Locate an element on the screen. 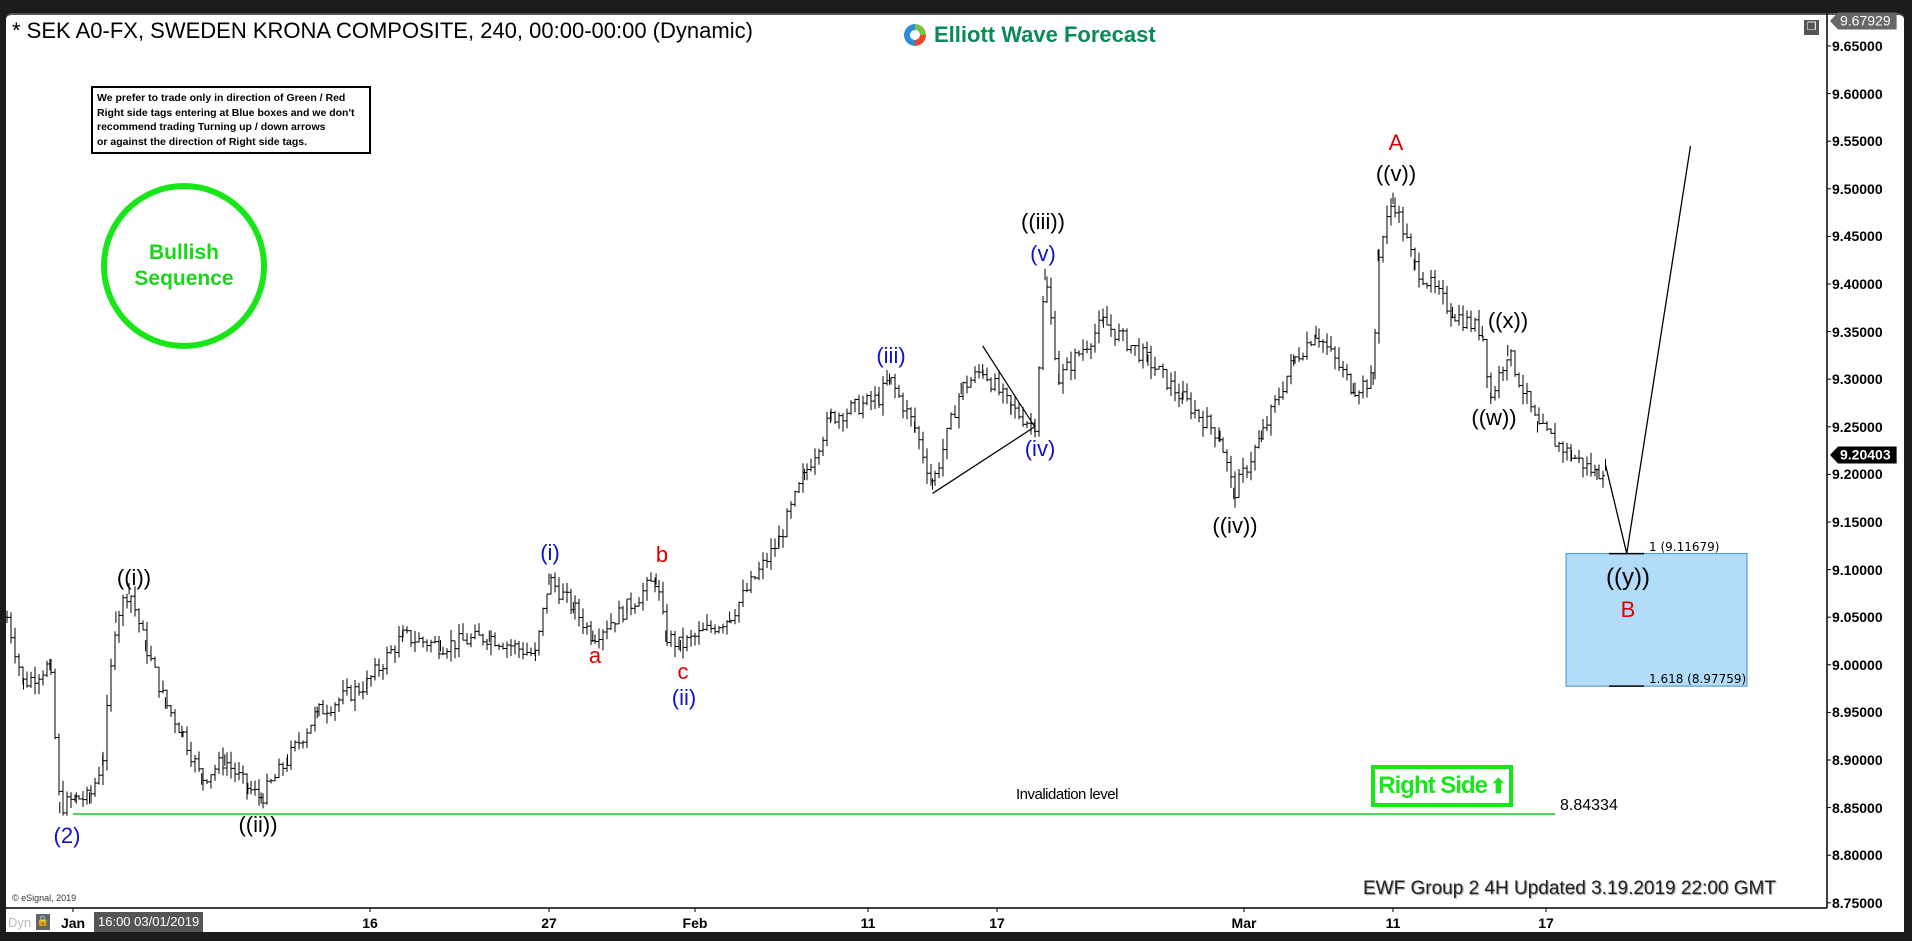 The height and width of the screenshot is (941, 1912). price-tick-label: 9.65000 is located at coordinates (1857, 46).